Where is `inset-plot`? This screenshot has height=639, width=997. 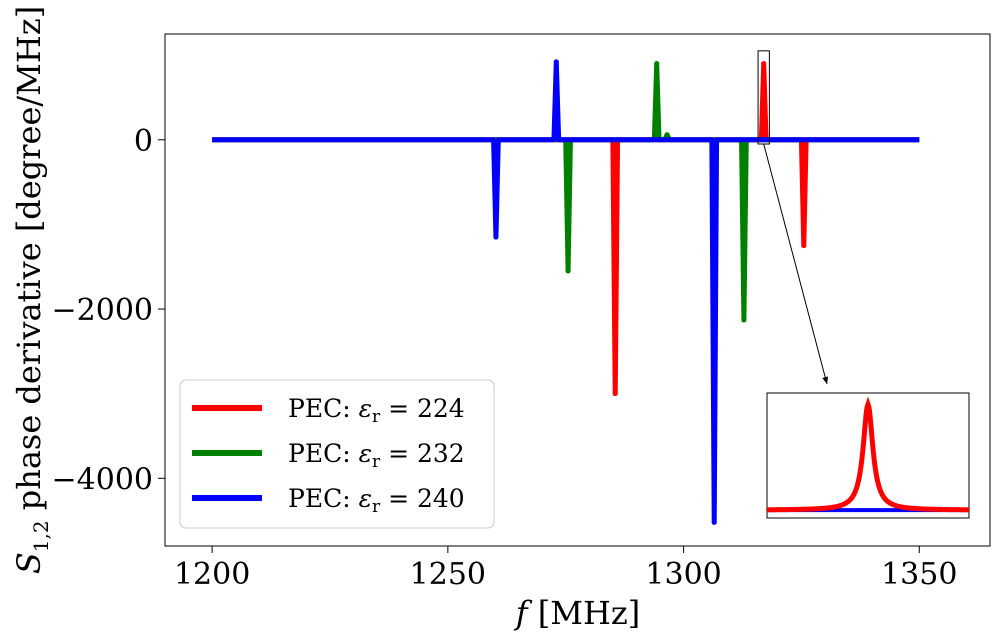 inset-plot is located at coordinates (868, 455).